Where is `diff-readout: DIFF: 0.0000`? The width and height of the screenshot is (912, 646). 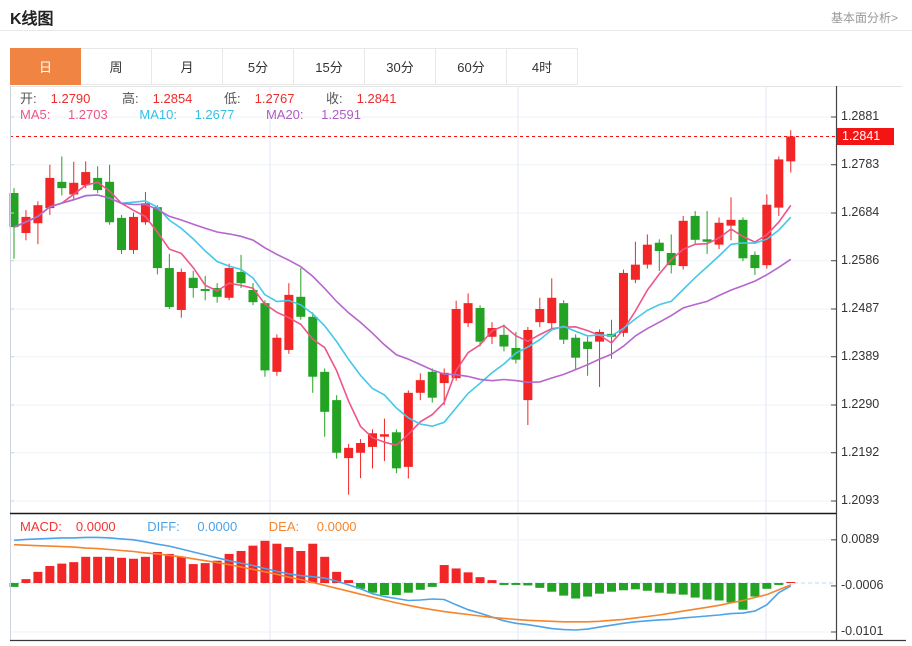 diff-readout: DIFF: 0.0000 is located at coordinates (192, 526).